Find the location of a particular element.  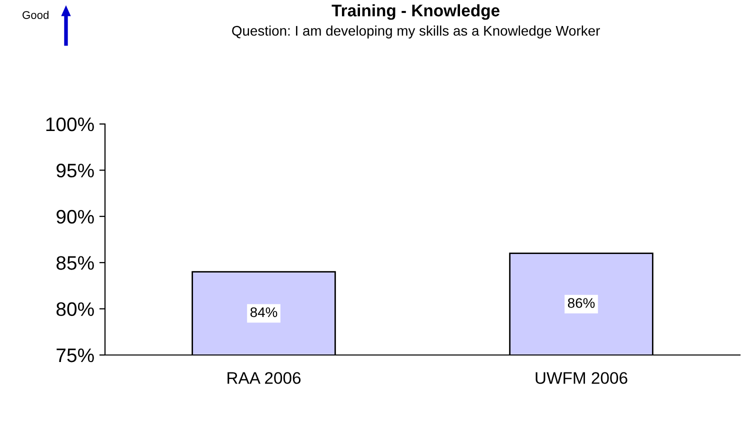

y-tick-label: 95% is located at coordinates (75, 171).